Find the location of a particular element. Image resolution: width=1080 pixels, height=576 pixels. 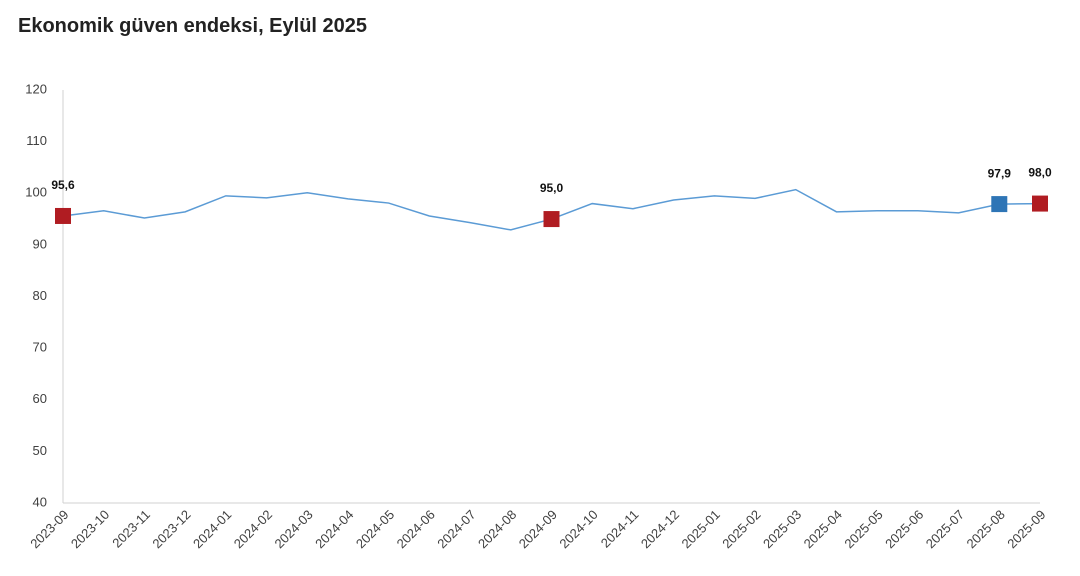

x-tick-label: 2023-09 is located at coordinates (49, 529).